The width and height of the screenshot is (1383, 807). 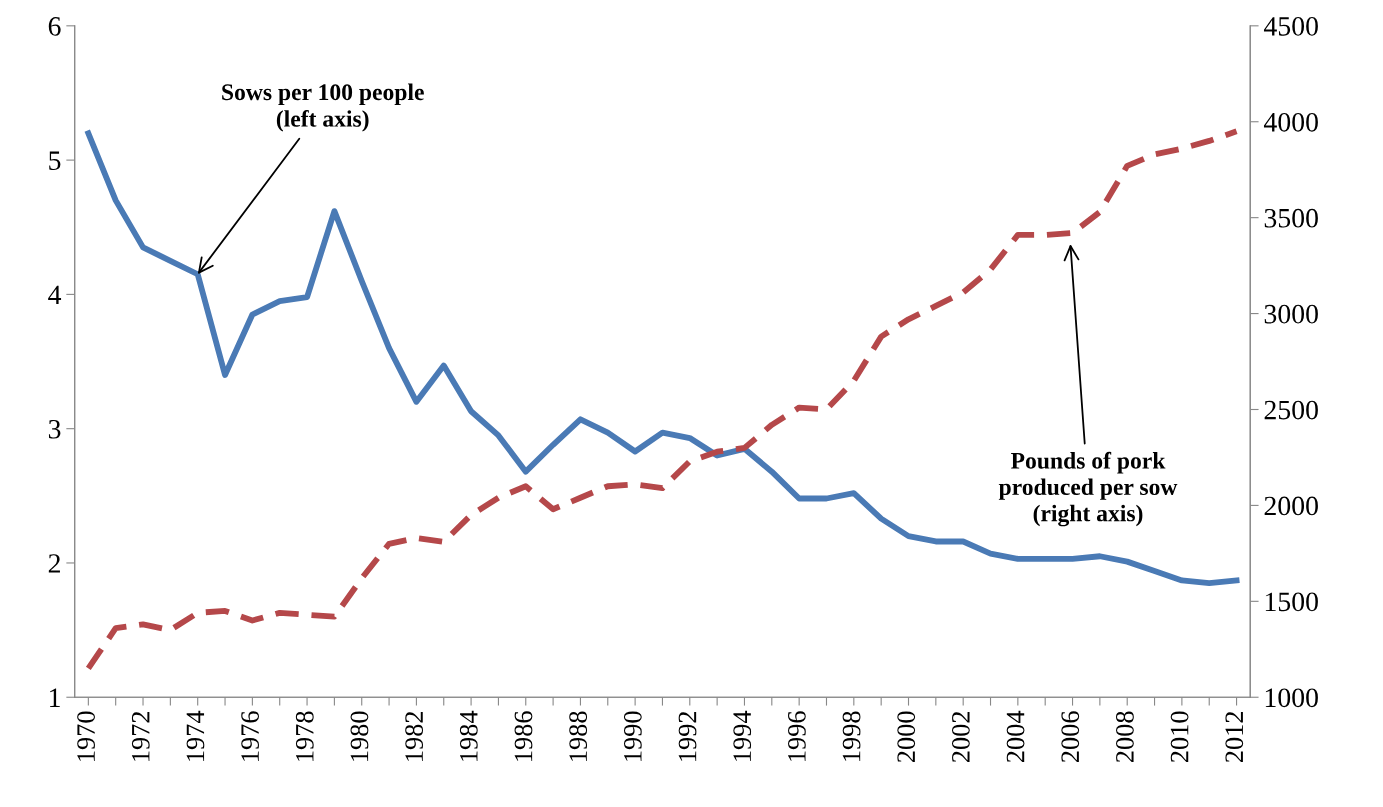 What do you see at coordinates (742, 735) in the screenshot?
I see `x-tick-label: 1994` at bounding box center [742, 735].